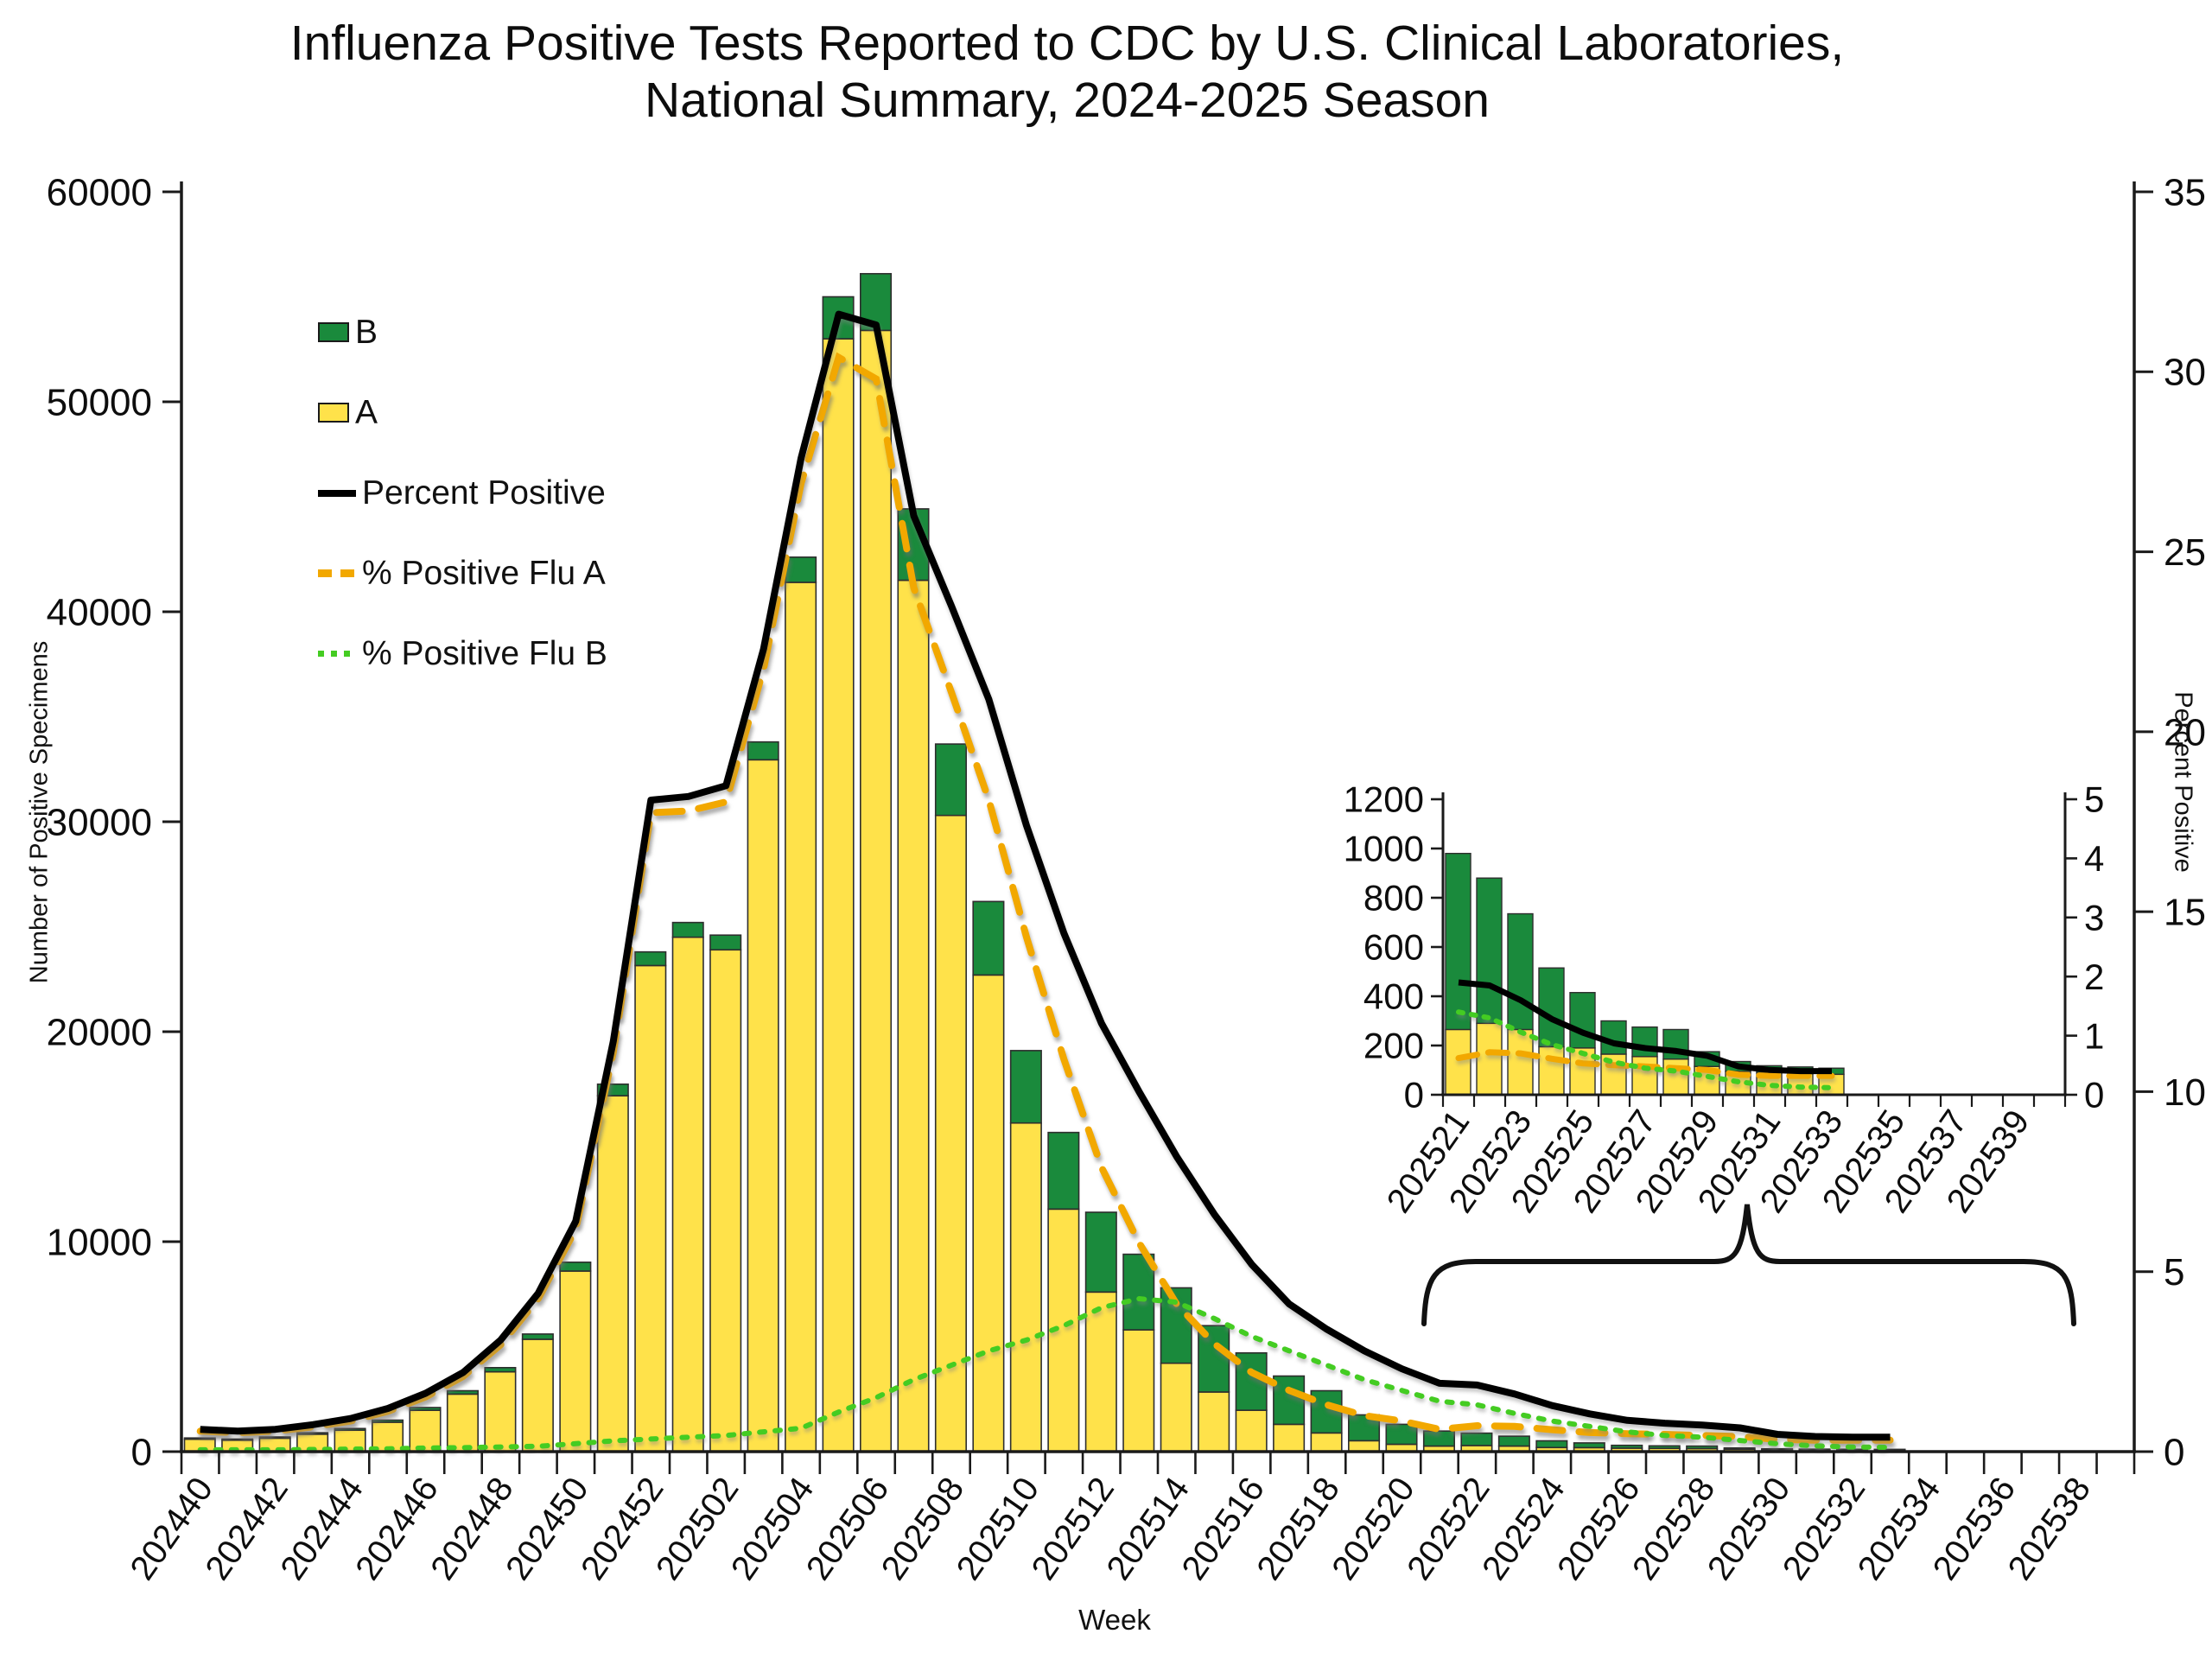 Image resolution: width=2212 pixels, height=1659 pixels. What do you see at coordinates (2094, 799) in the screenshot?
I see `inset-y-right-tick-label: 5` at bounding box center [2094, 799].